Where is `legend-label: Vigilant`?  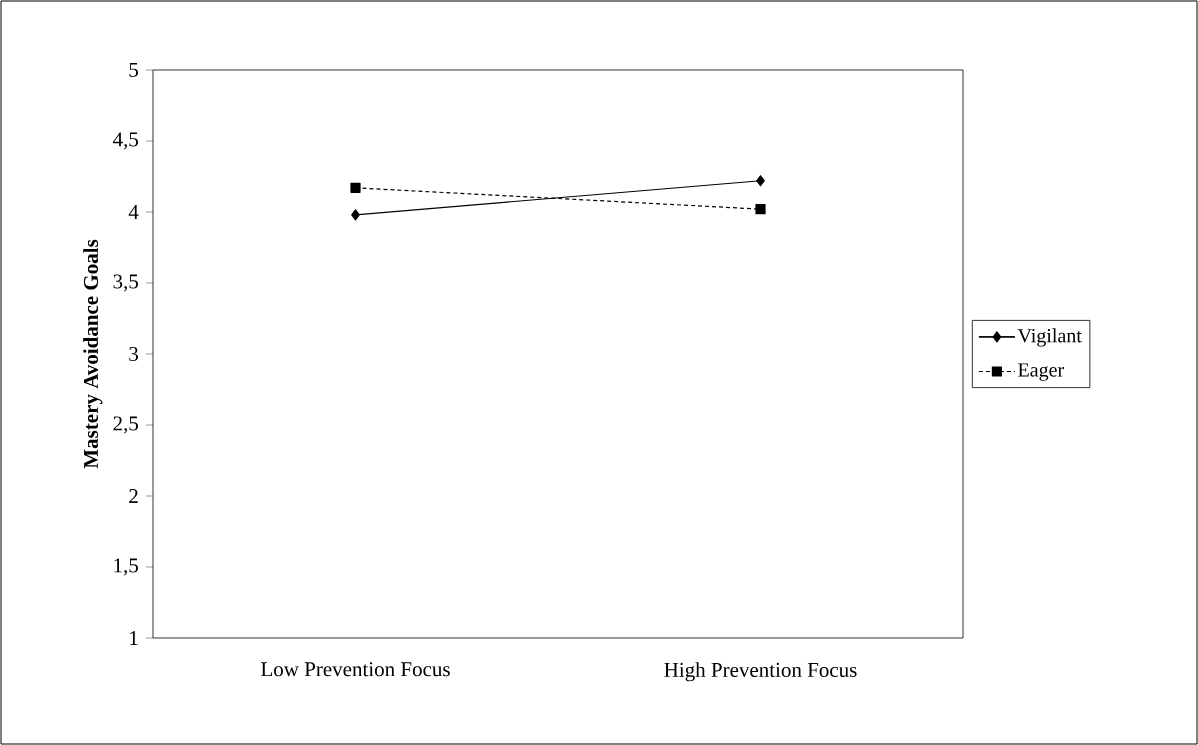 legend-label: Vigilant is located at coordinates (1049, 337).